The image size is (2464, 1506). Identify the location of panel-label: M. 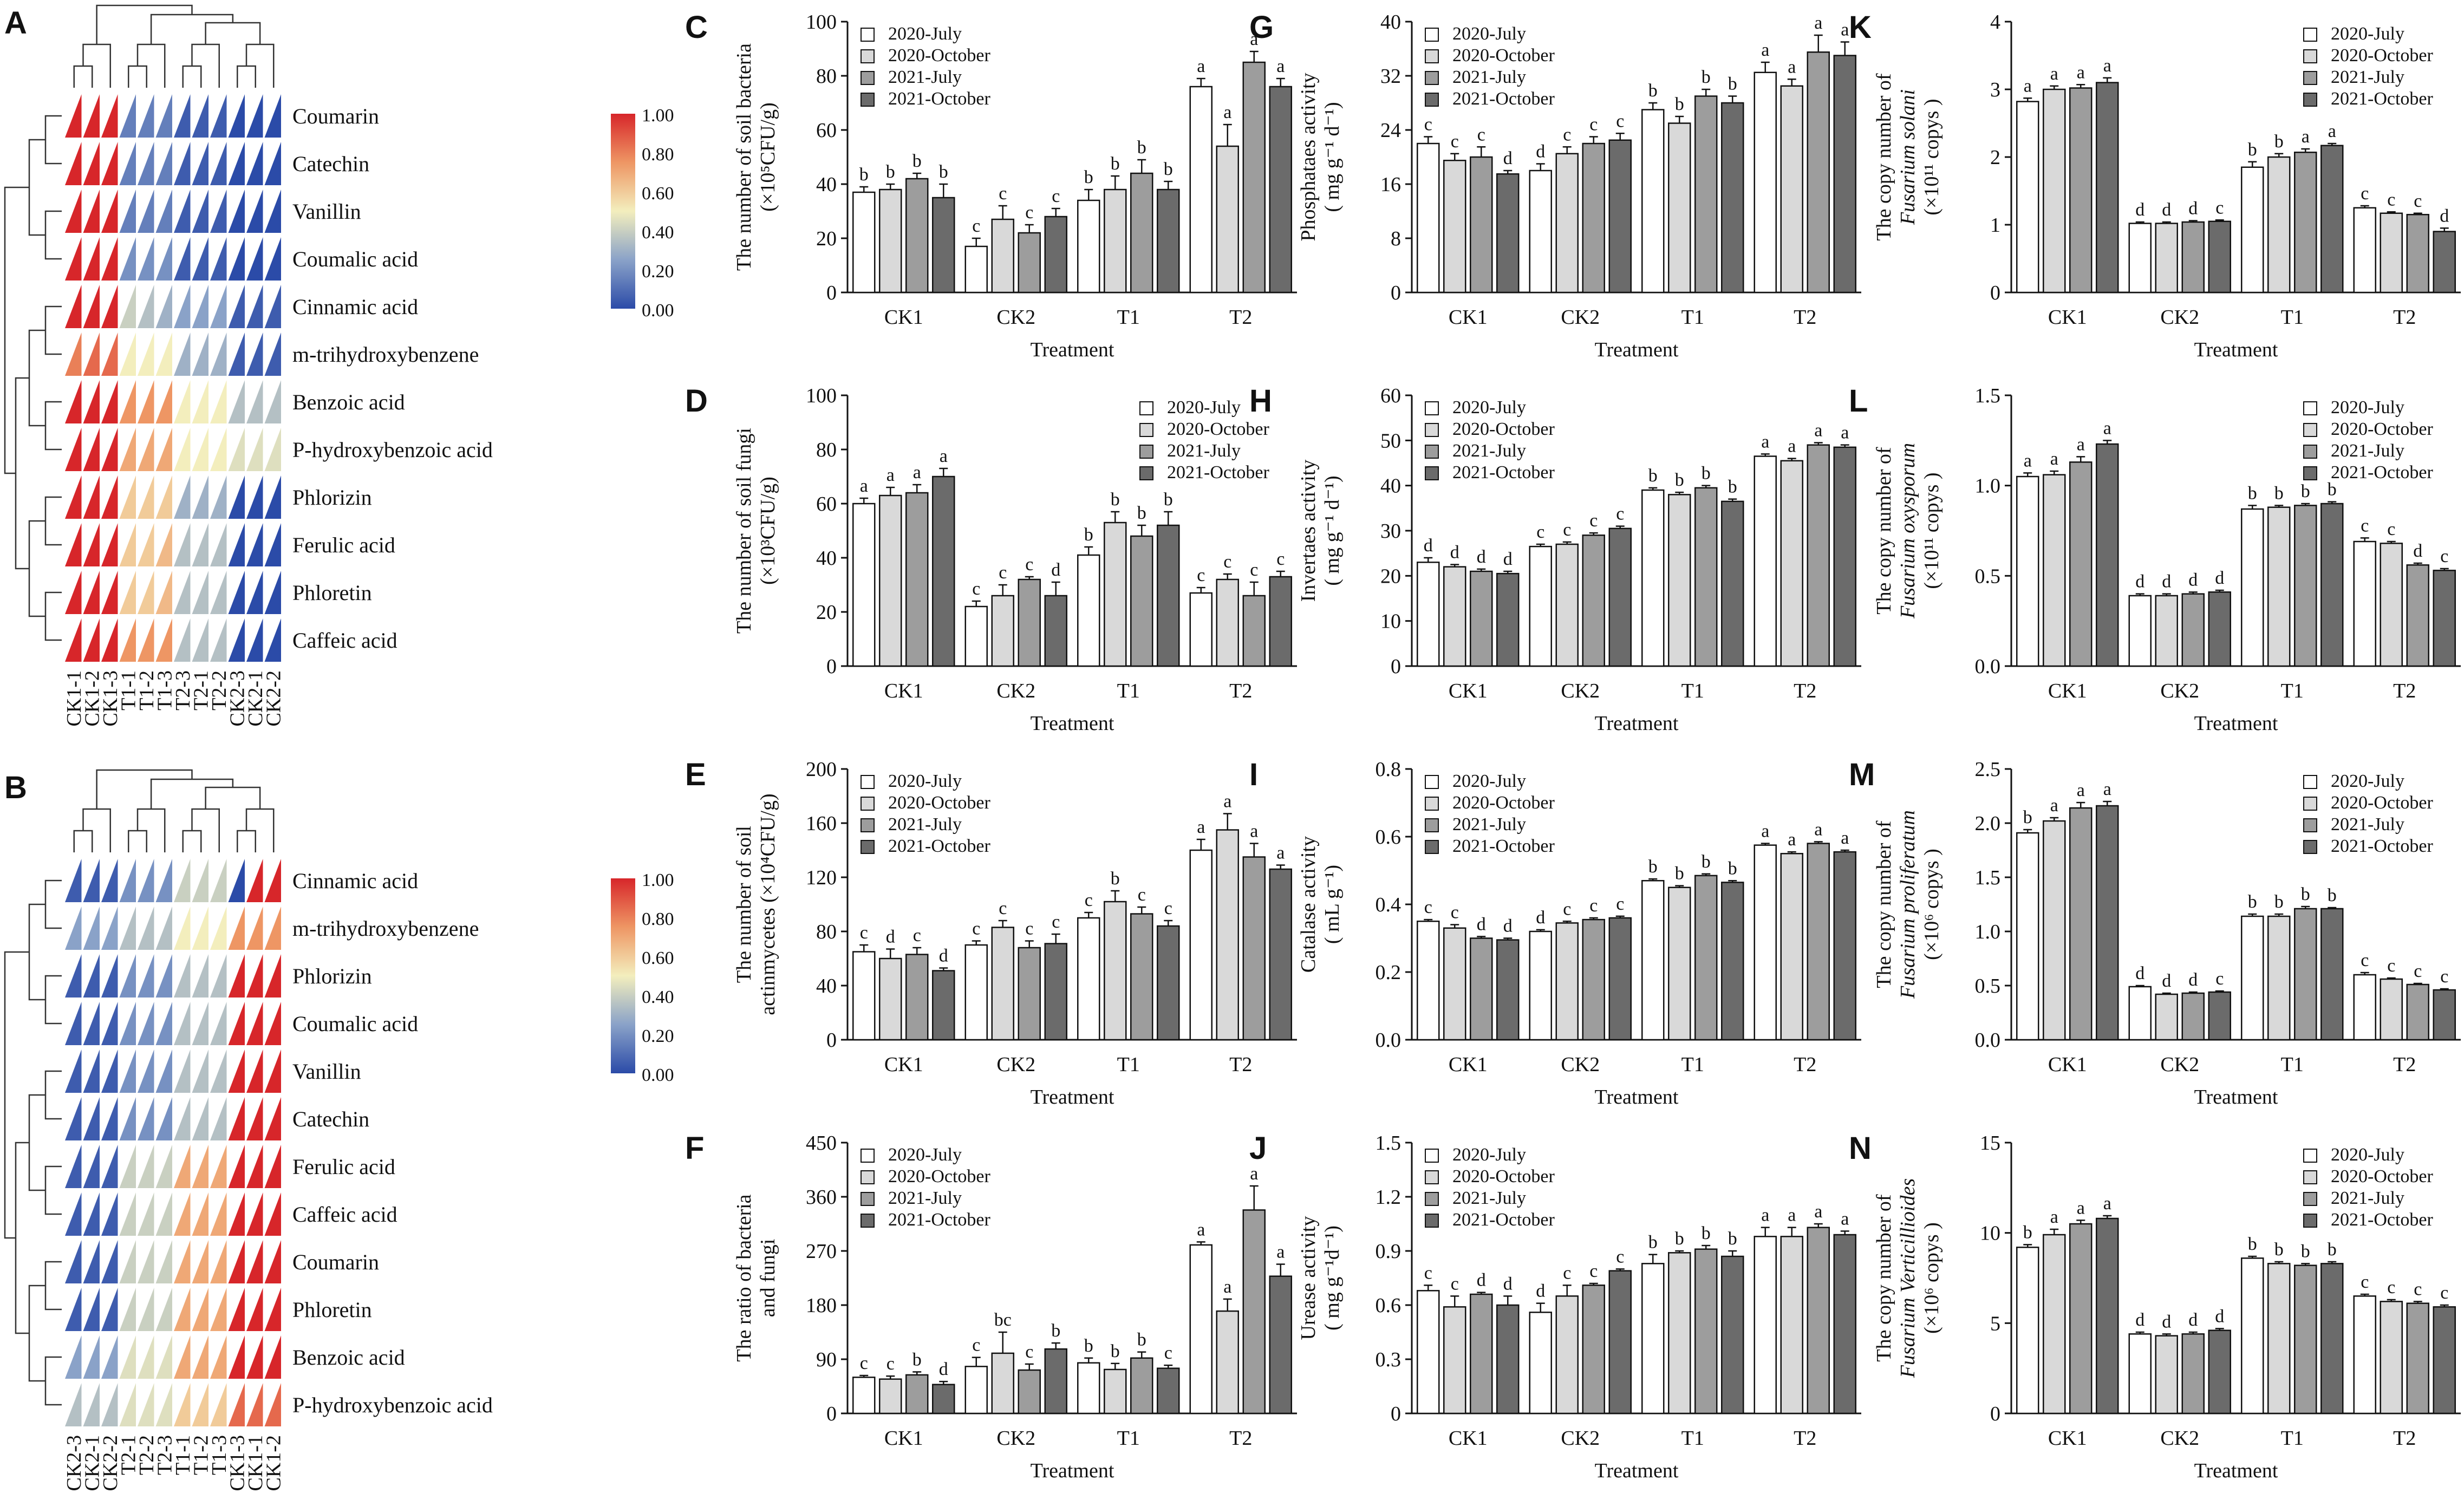
(1862, 774).